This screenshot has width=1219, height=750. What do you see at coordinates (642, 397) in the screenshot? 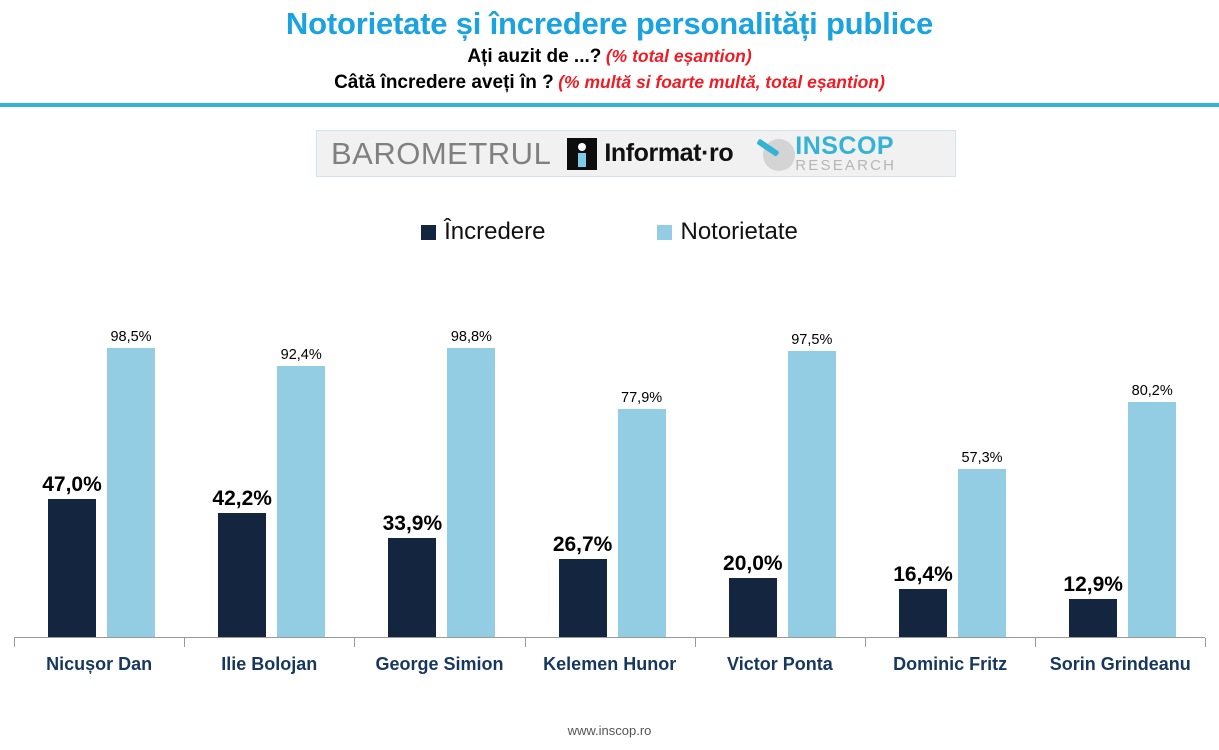
I see `bar-value-label: 77,9%` at bounding box center [642, 397].